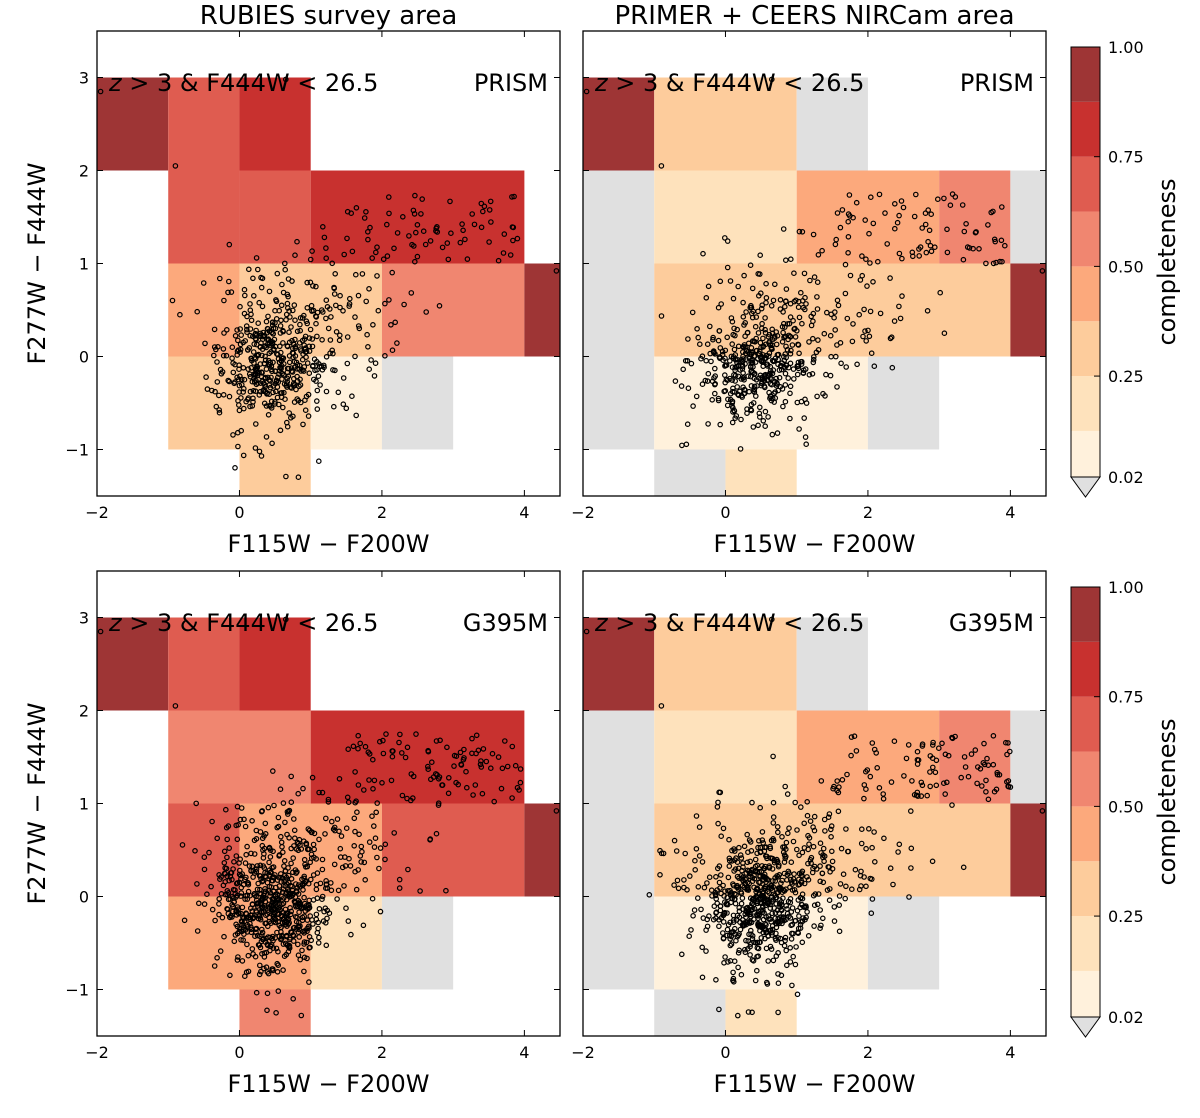 The image size is (1200, 1118). I want to click on x-tick-label: −2, so click(583, 1052).